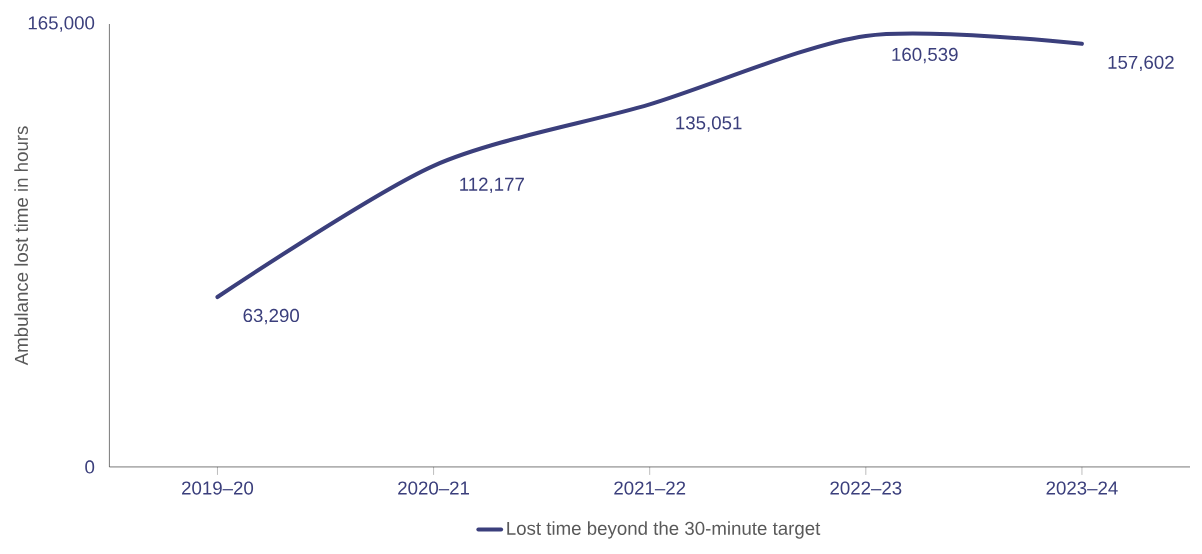 The width and height of the screenshot is (1202, 554). Describe the element at coordinates (709, 124) in the screenshot. I see `data-label: 135,051` at that location.